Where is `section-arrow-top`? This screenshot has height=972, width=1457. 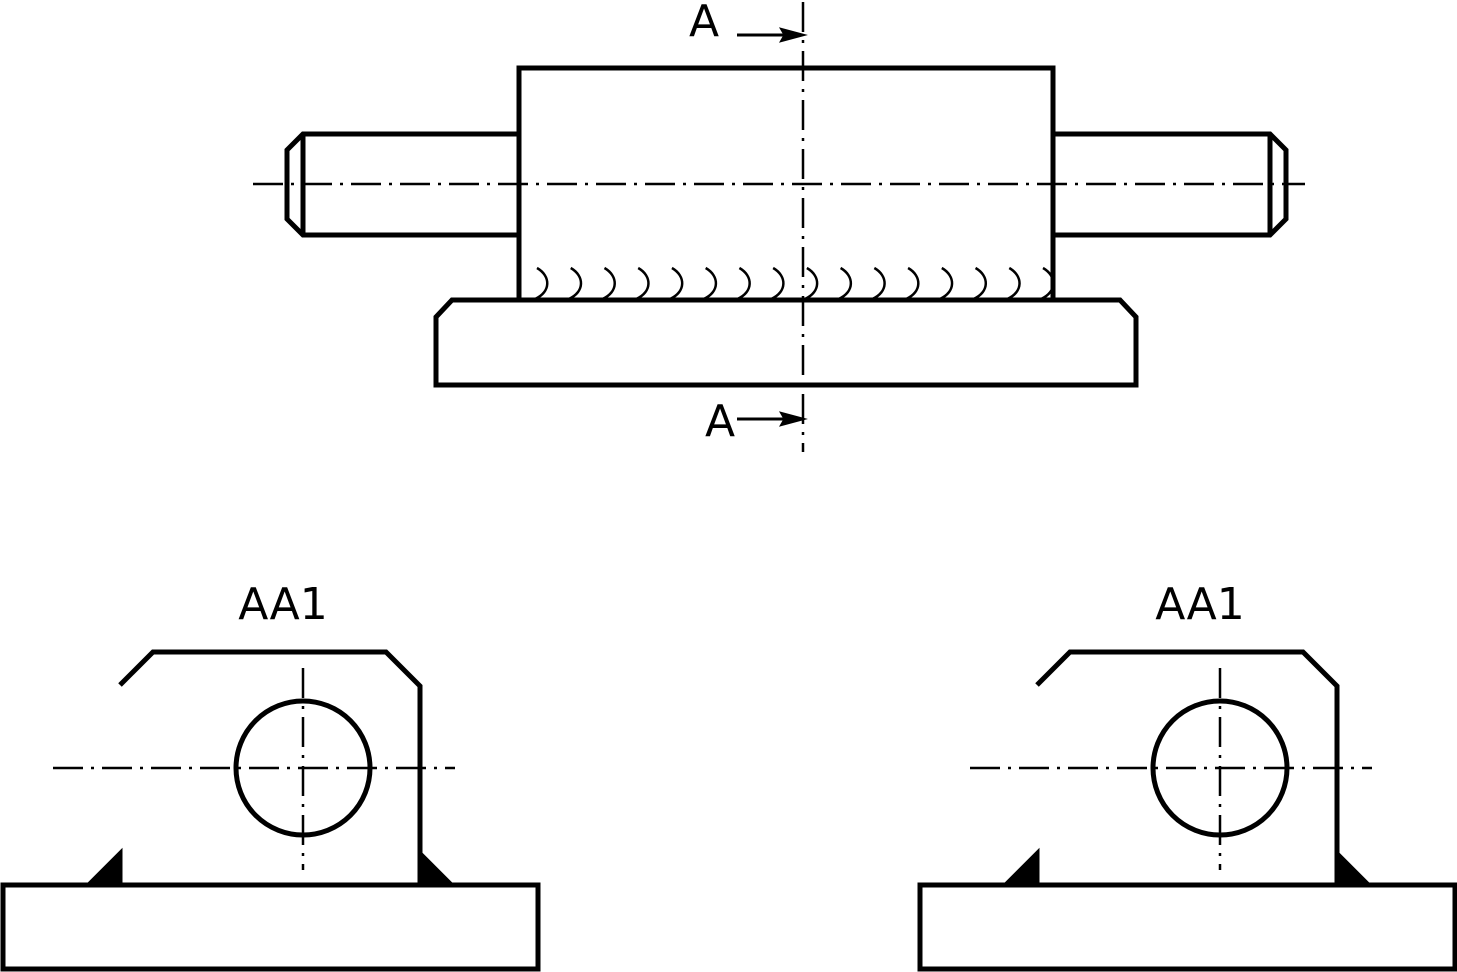 section-arrow-top is located at coordinates (772, 35).